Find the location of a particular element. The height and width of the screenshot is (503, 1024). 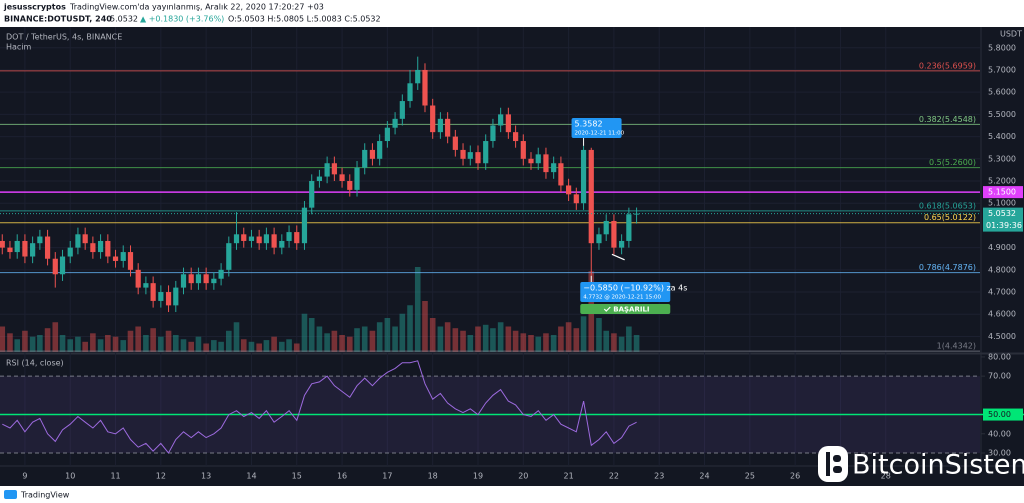

y-tick-label: 5.1000 is located at coordinates (1002, 203).